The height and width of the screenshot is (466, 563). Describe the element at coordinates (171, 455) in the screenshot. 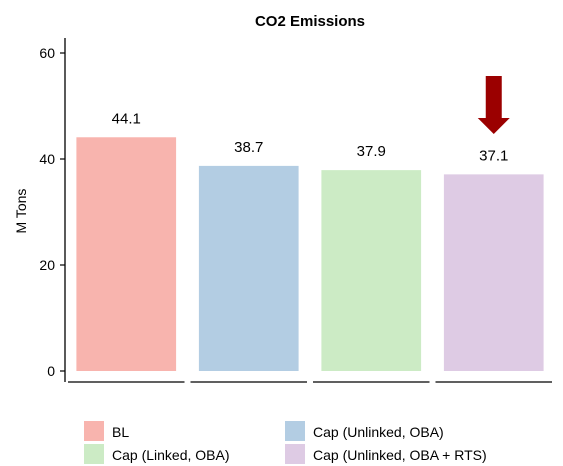

I see `legend-label: Cap (Linked, OBA)` at that location.